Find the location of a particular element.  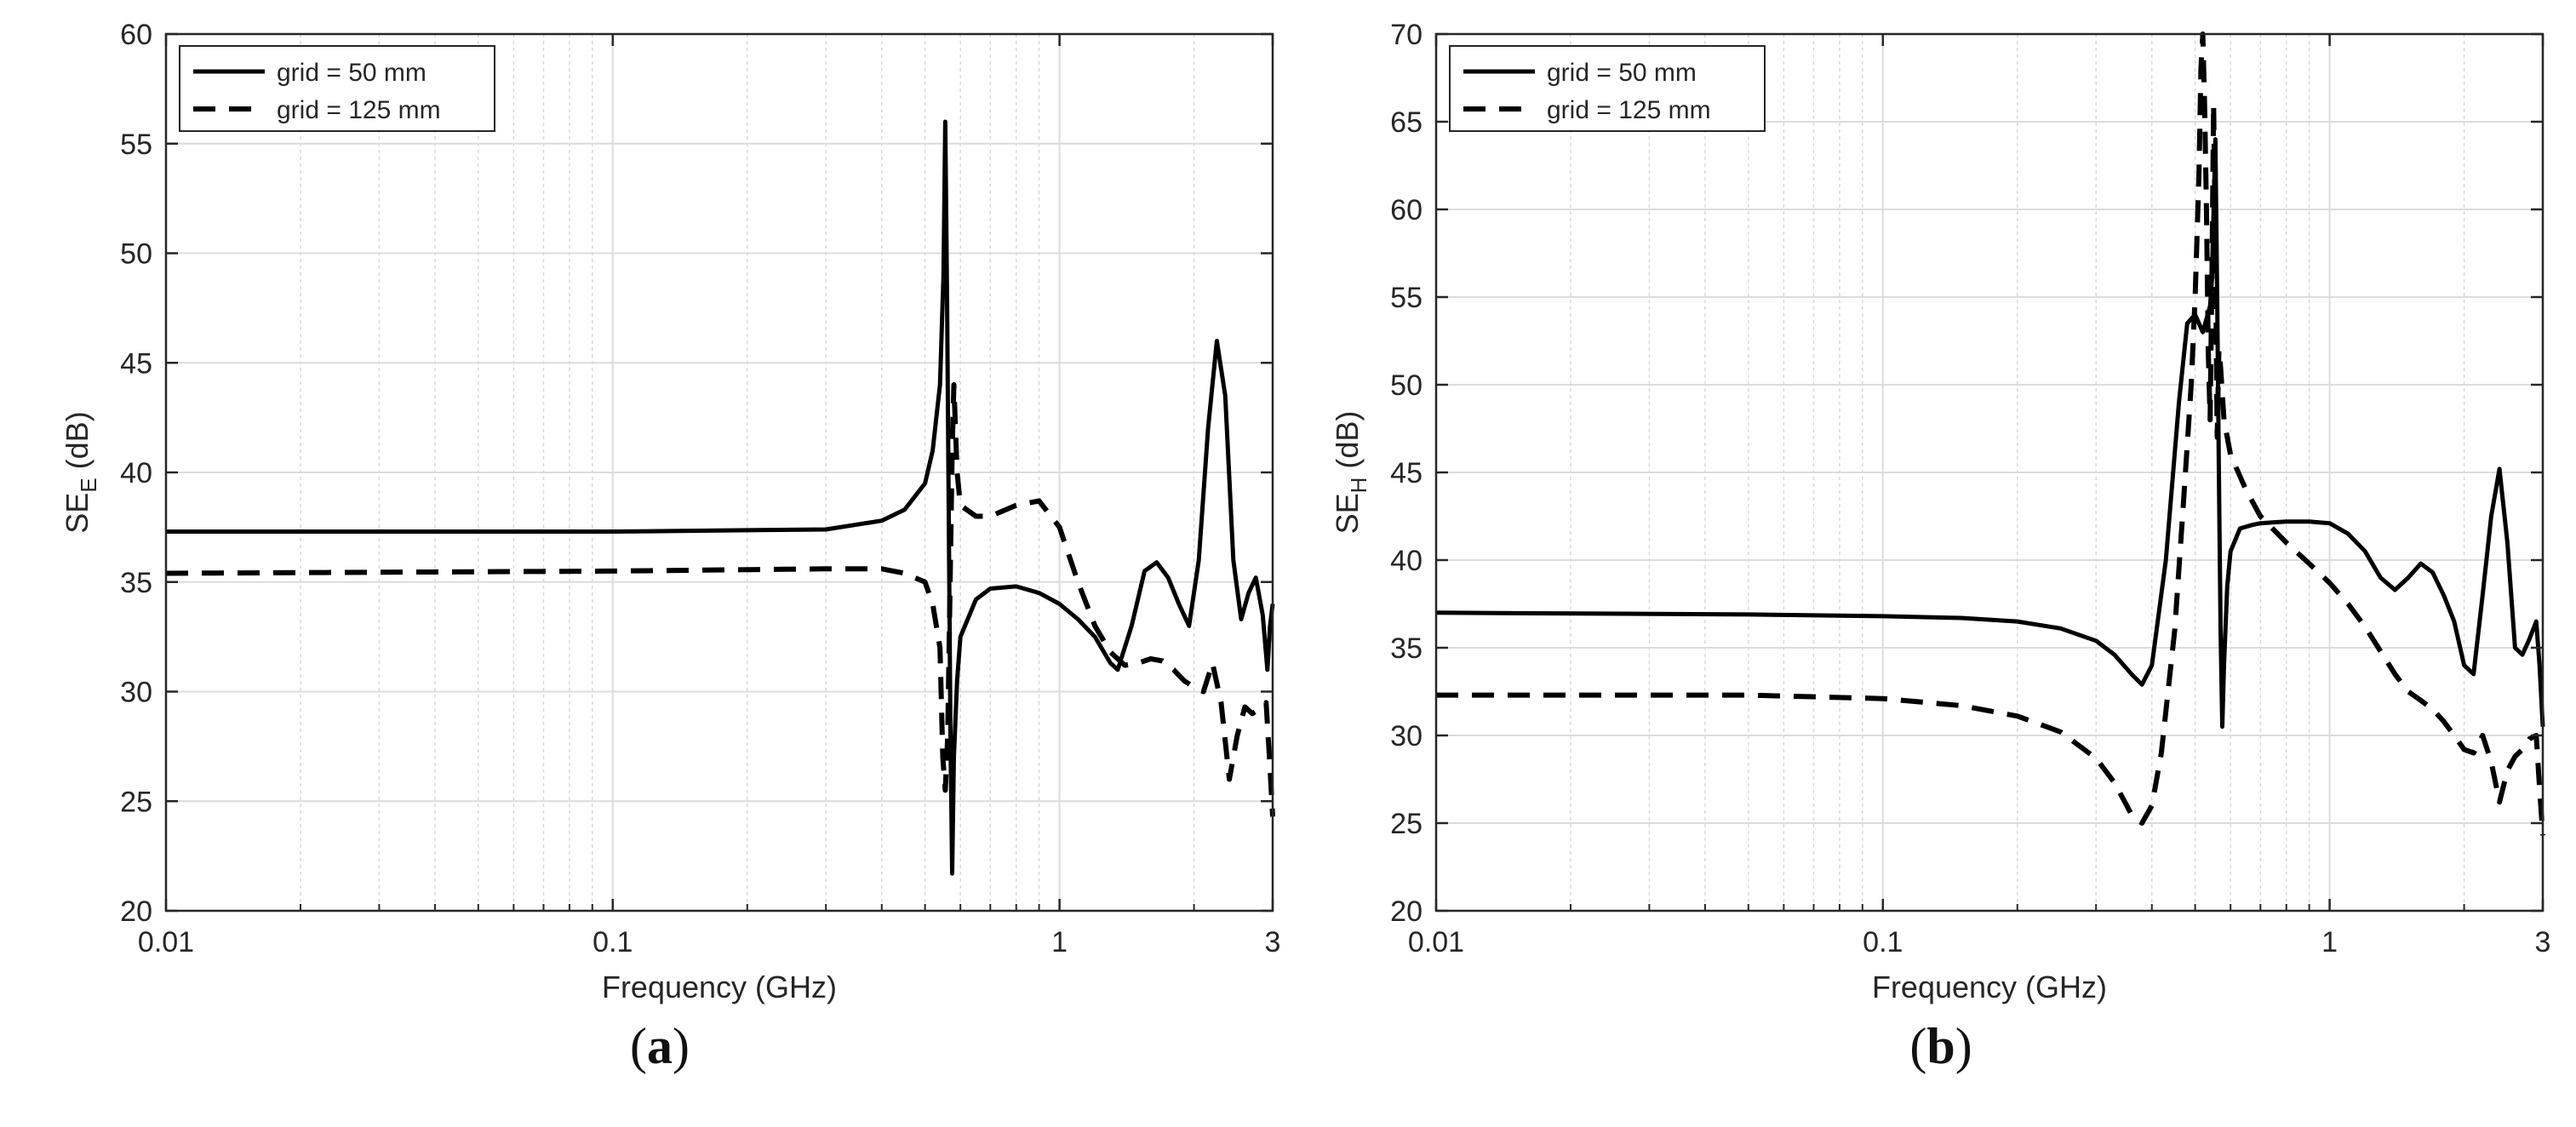

panel-caption-a-letter: a is located at coordinates (660, 1046).